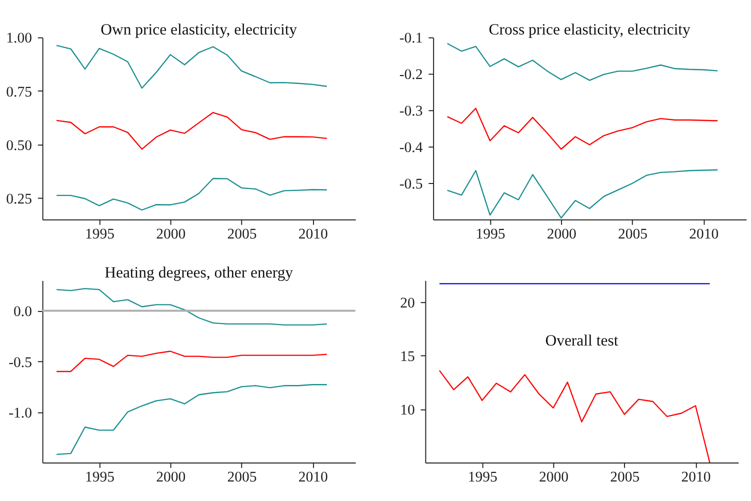 Image resolution: width=751 pixels, height=501 pixels. I want to click on y-tick-label: -0.1, so click(411, 38).